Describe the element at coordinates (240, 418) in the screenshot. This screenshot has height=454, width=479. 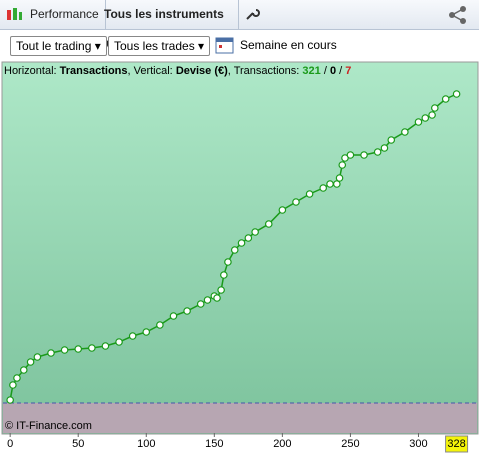
I see `negative-zone` at that location.